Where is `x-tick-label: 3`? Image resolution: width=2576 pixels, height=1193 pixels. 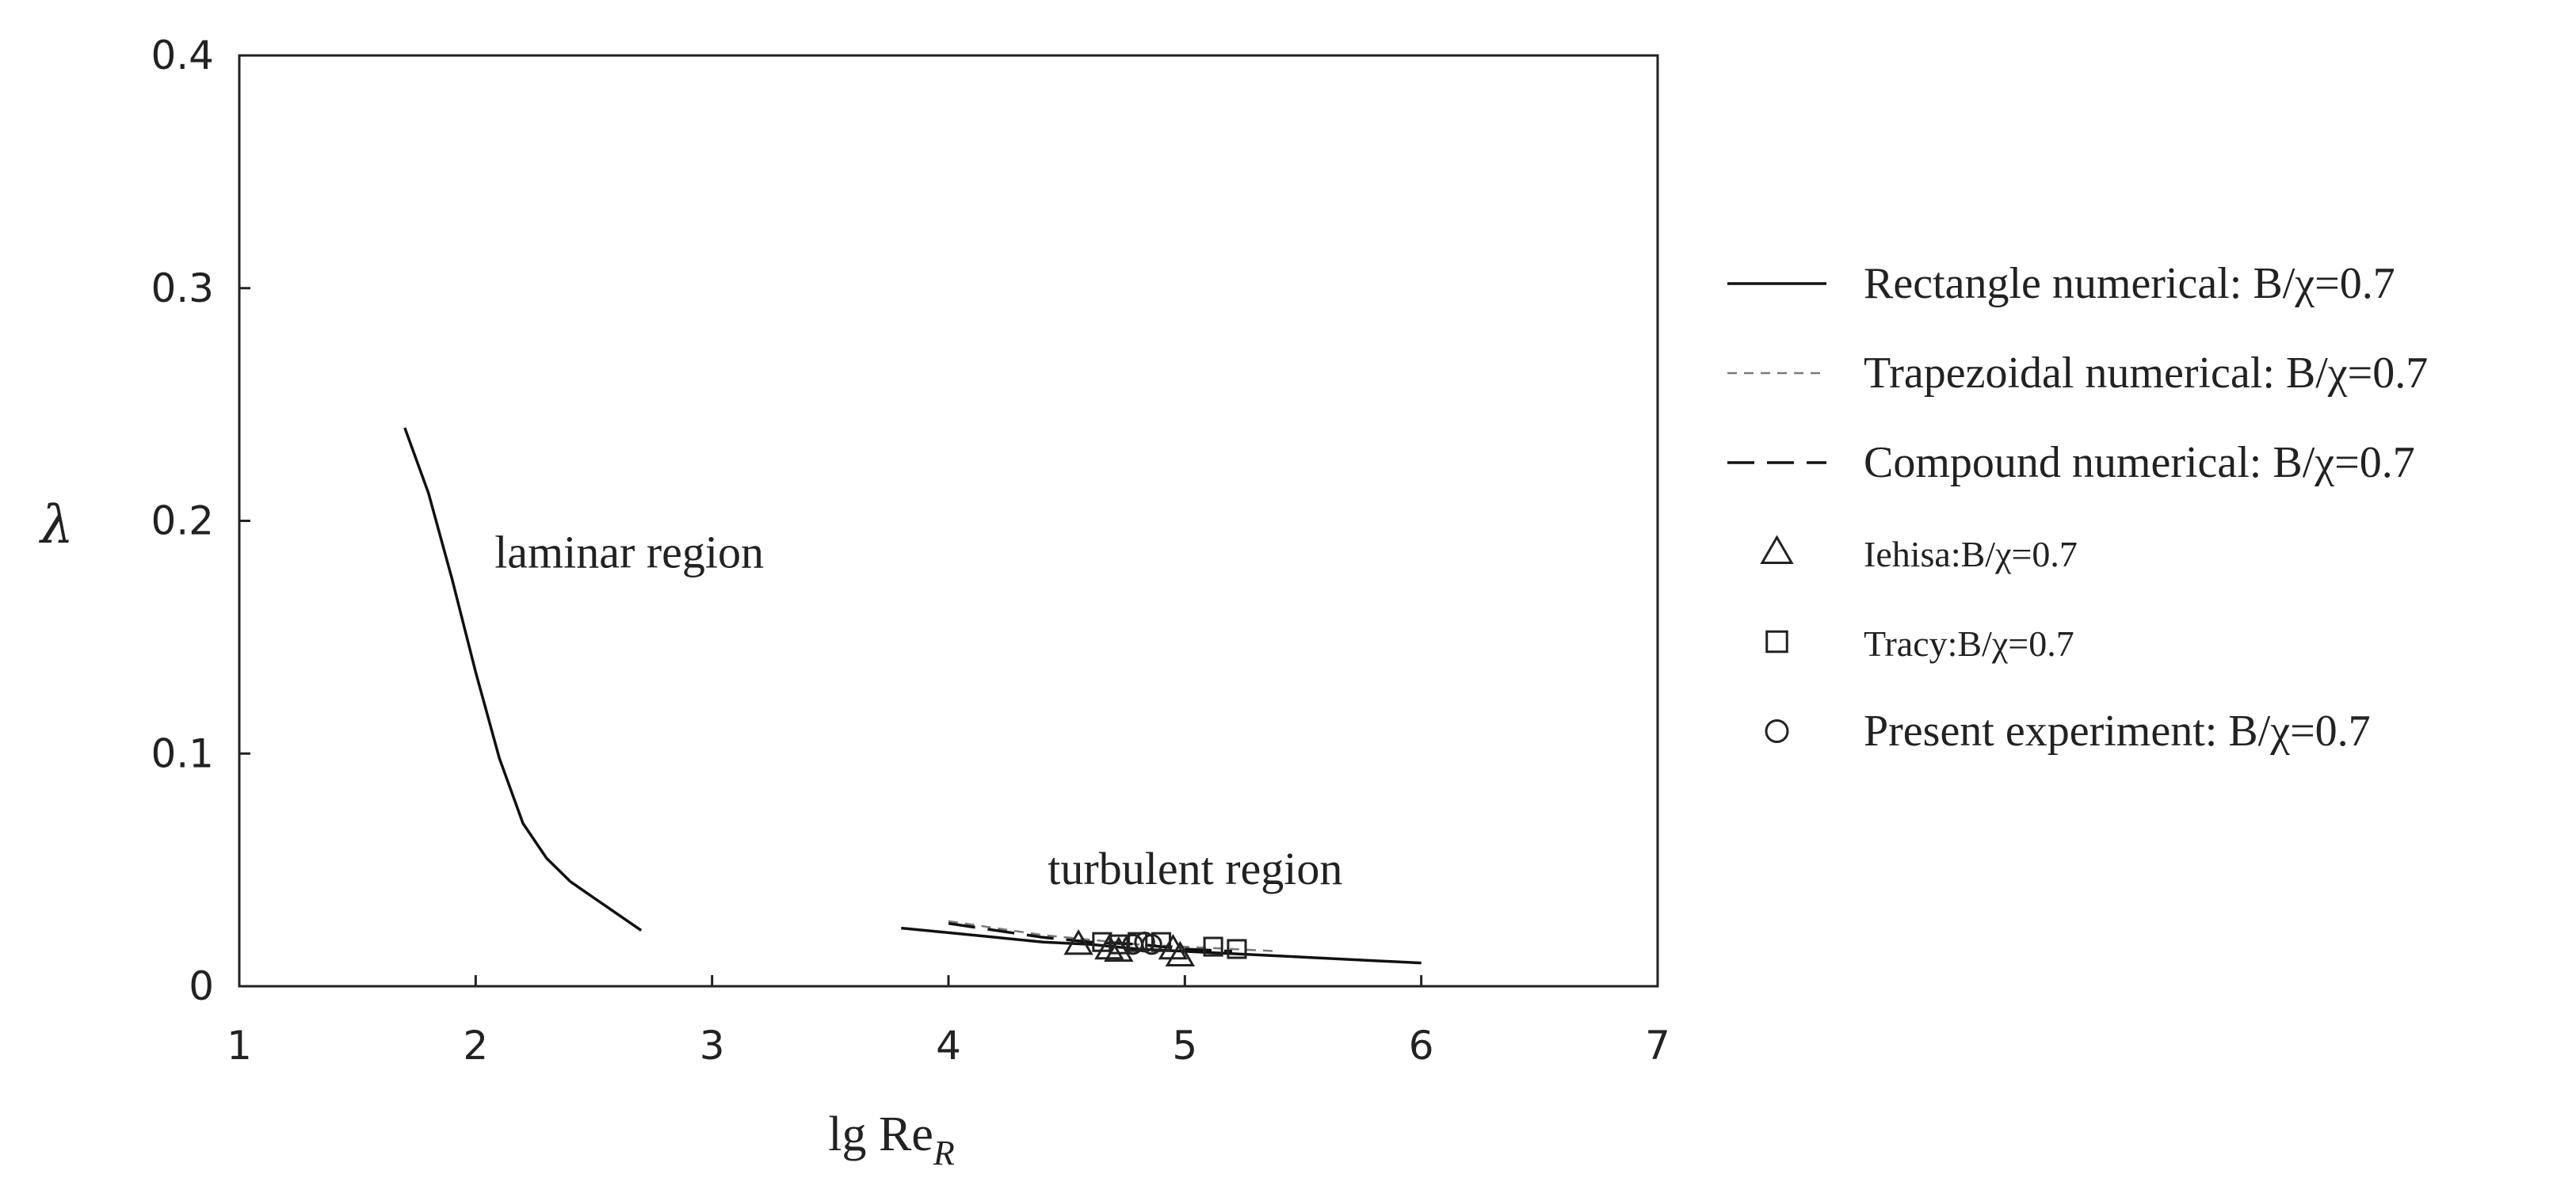
x-tick-label: 3 is located at coordinates (712, 1046).